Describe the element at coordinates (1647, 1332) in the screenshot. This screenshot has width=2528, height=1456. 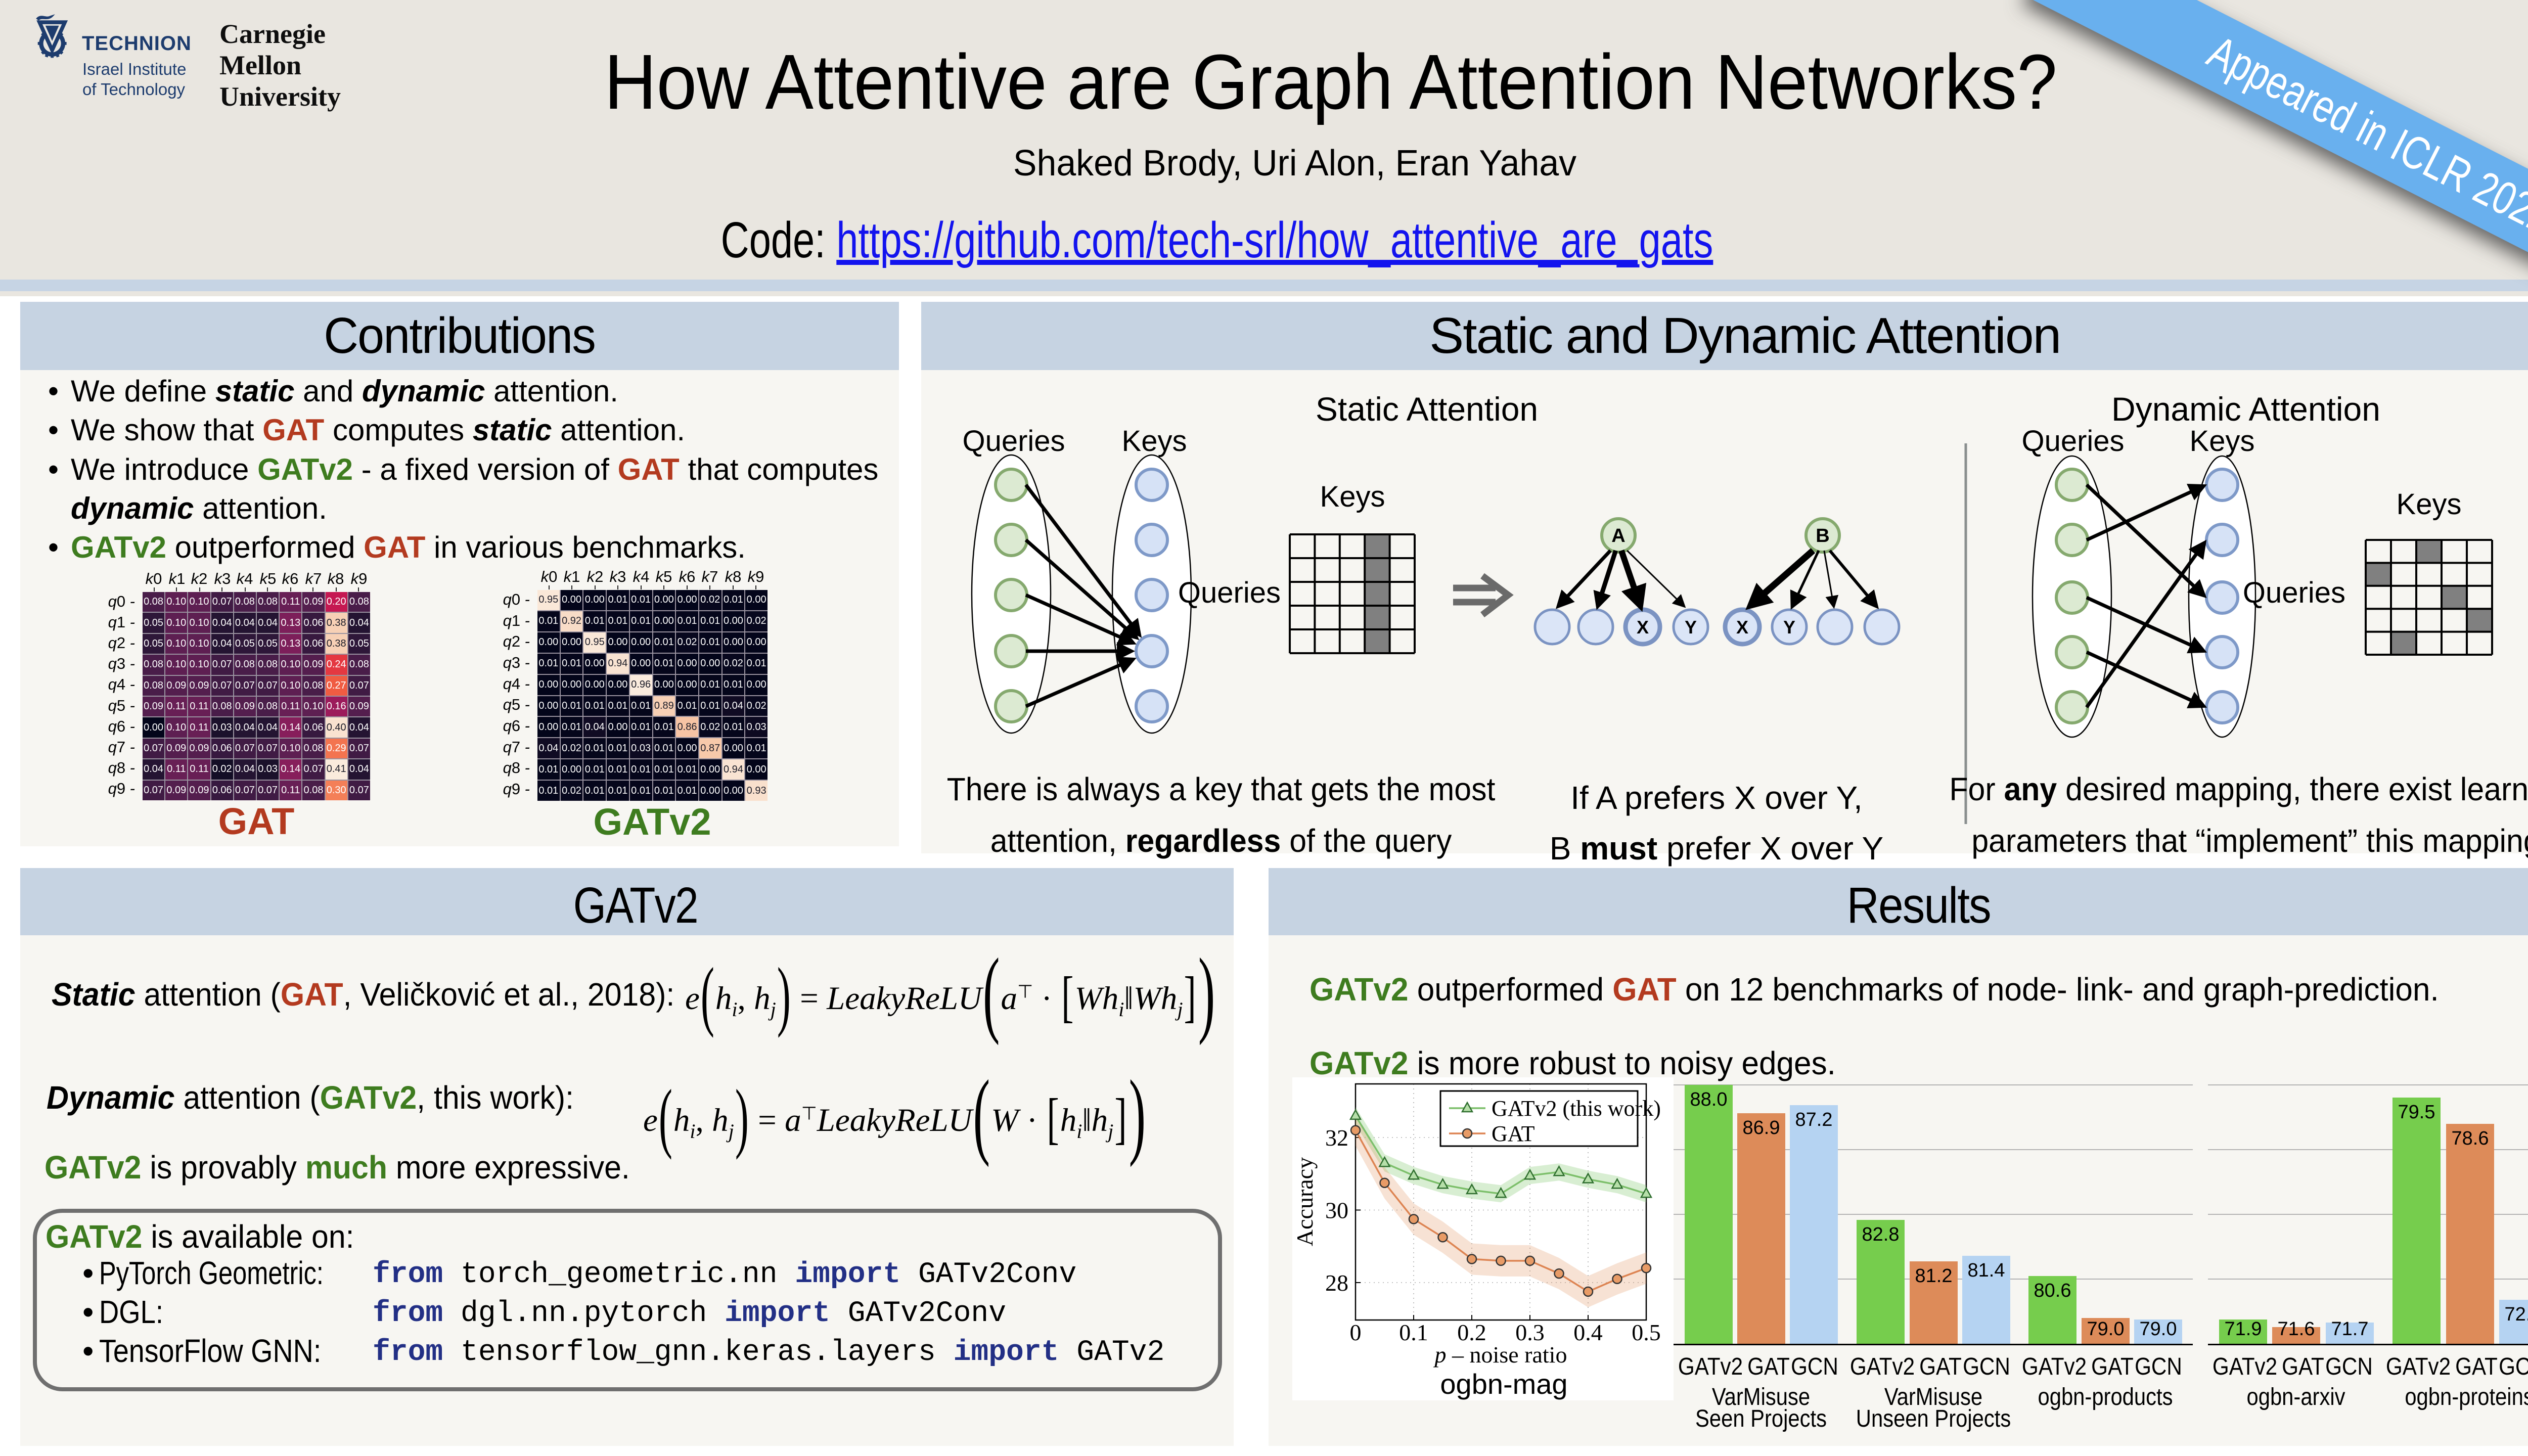
I see `svg-text: 0.5` at that location.